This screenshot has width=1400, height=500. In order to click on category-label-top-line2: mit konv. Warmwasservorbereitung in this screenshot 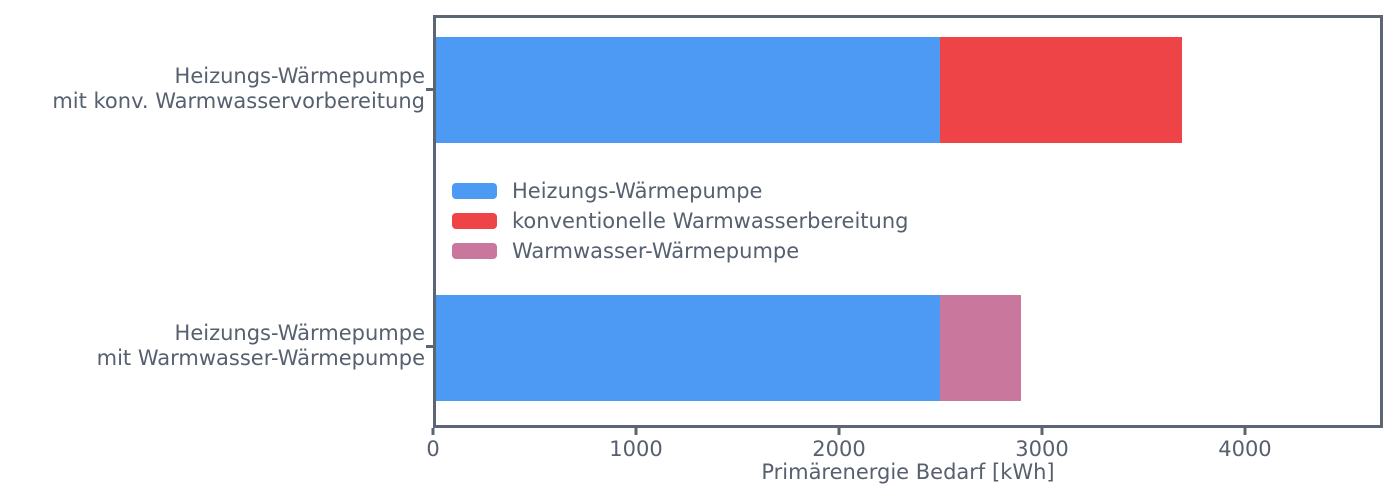, I will do `click(238, 101)`.